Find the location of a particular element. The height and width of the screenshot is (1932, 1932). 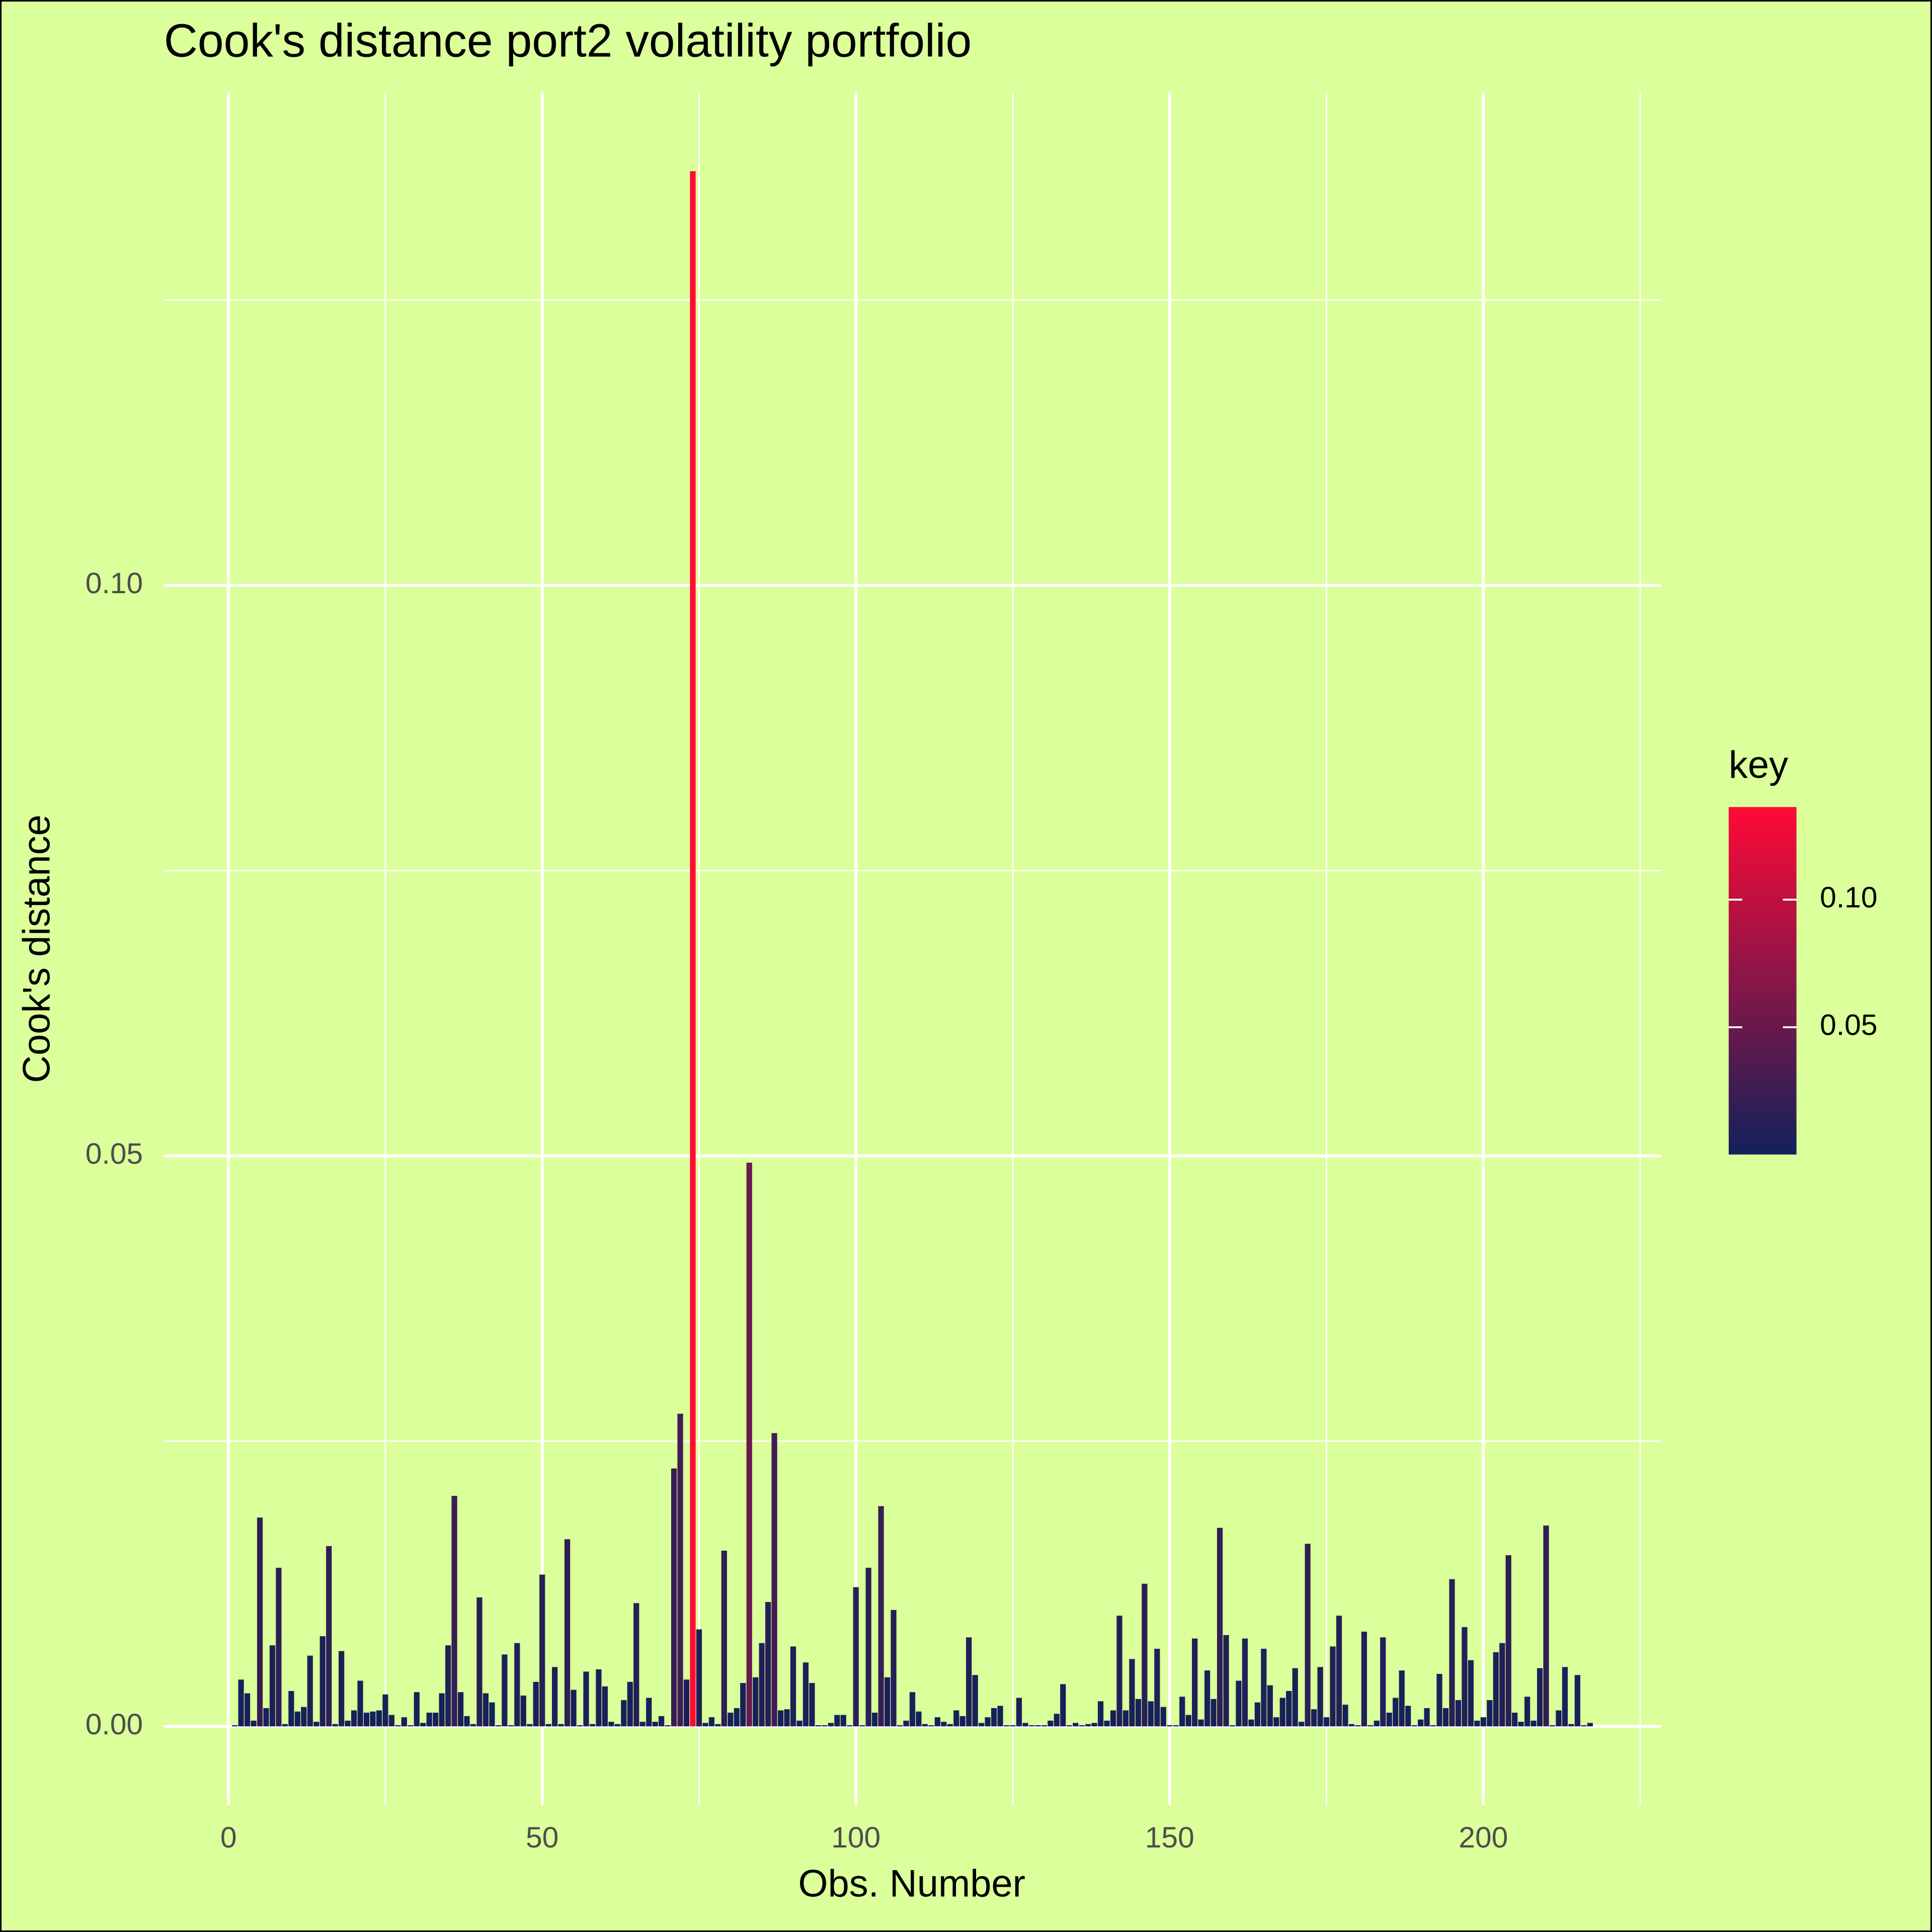

y-tick-label: 0.05 is located at coordinates (115, 1154).